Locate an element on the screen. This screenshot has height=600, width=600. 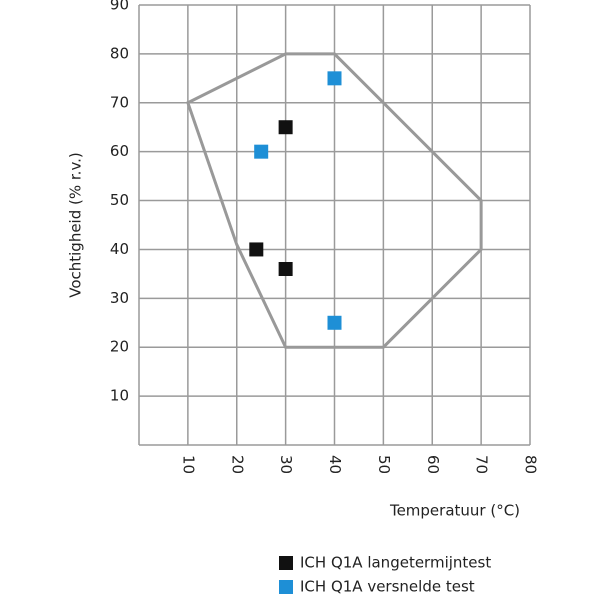
y-axis-label: Vochtigheid (% r.v.) is located at coordinates (76, 225).